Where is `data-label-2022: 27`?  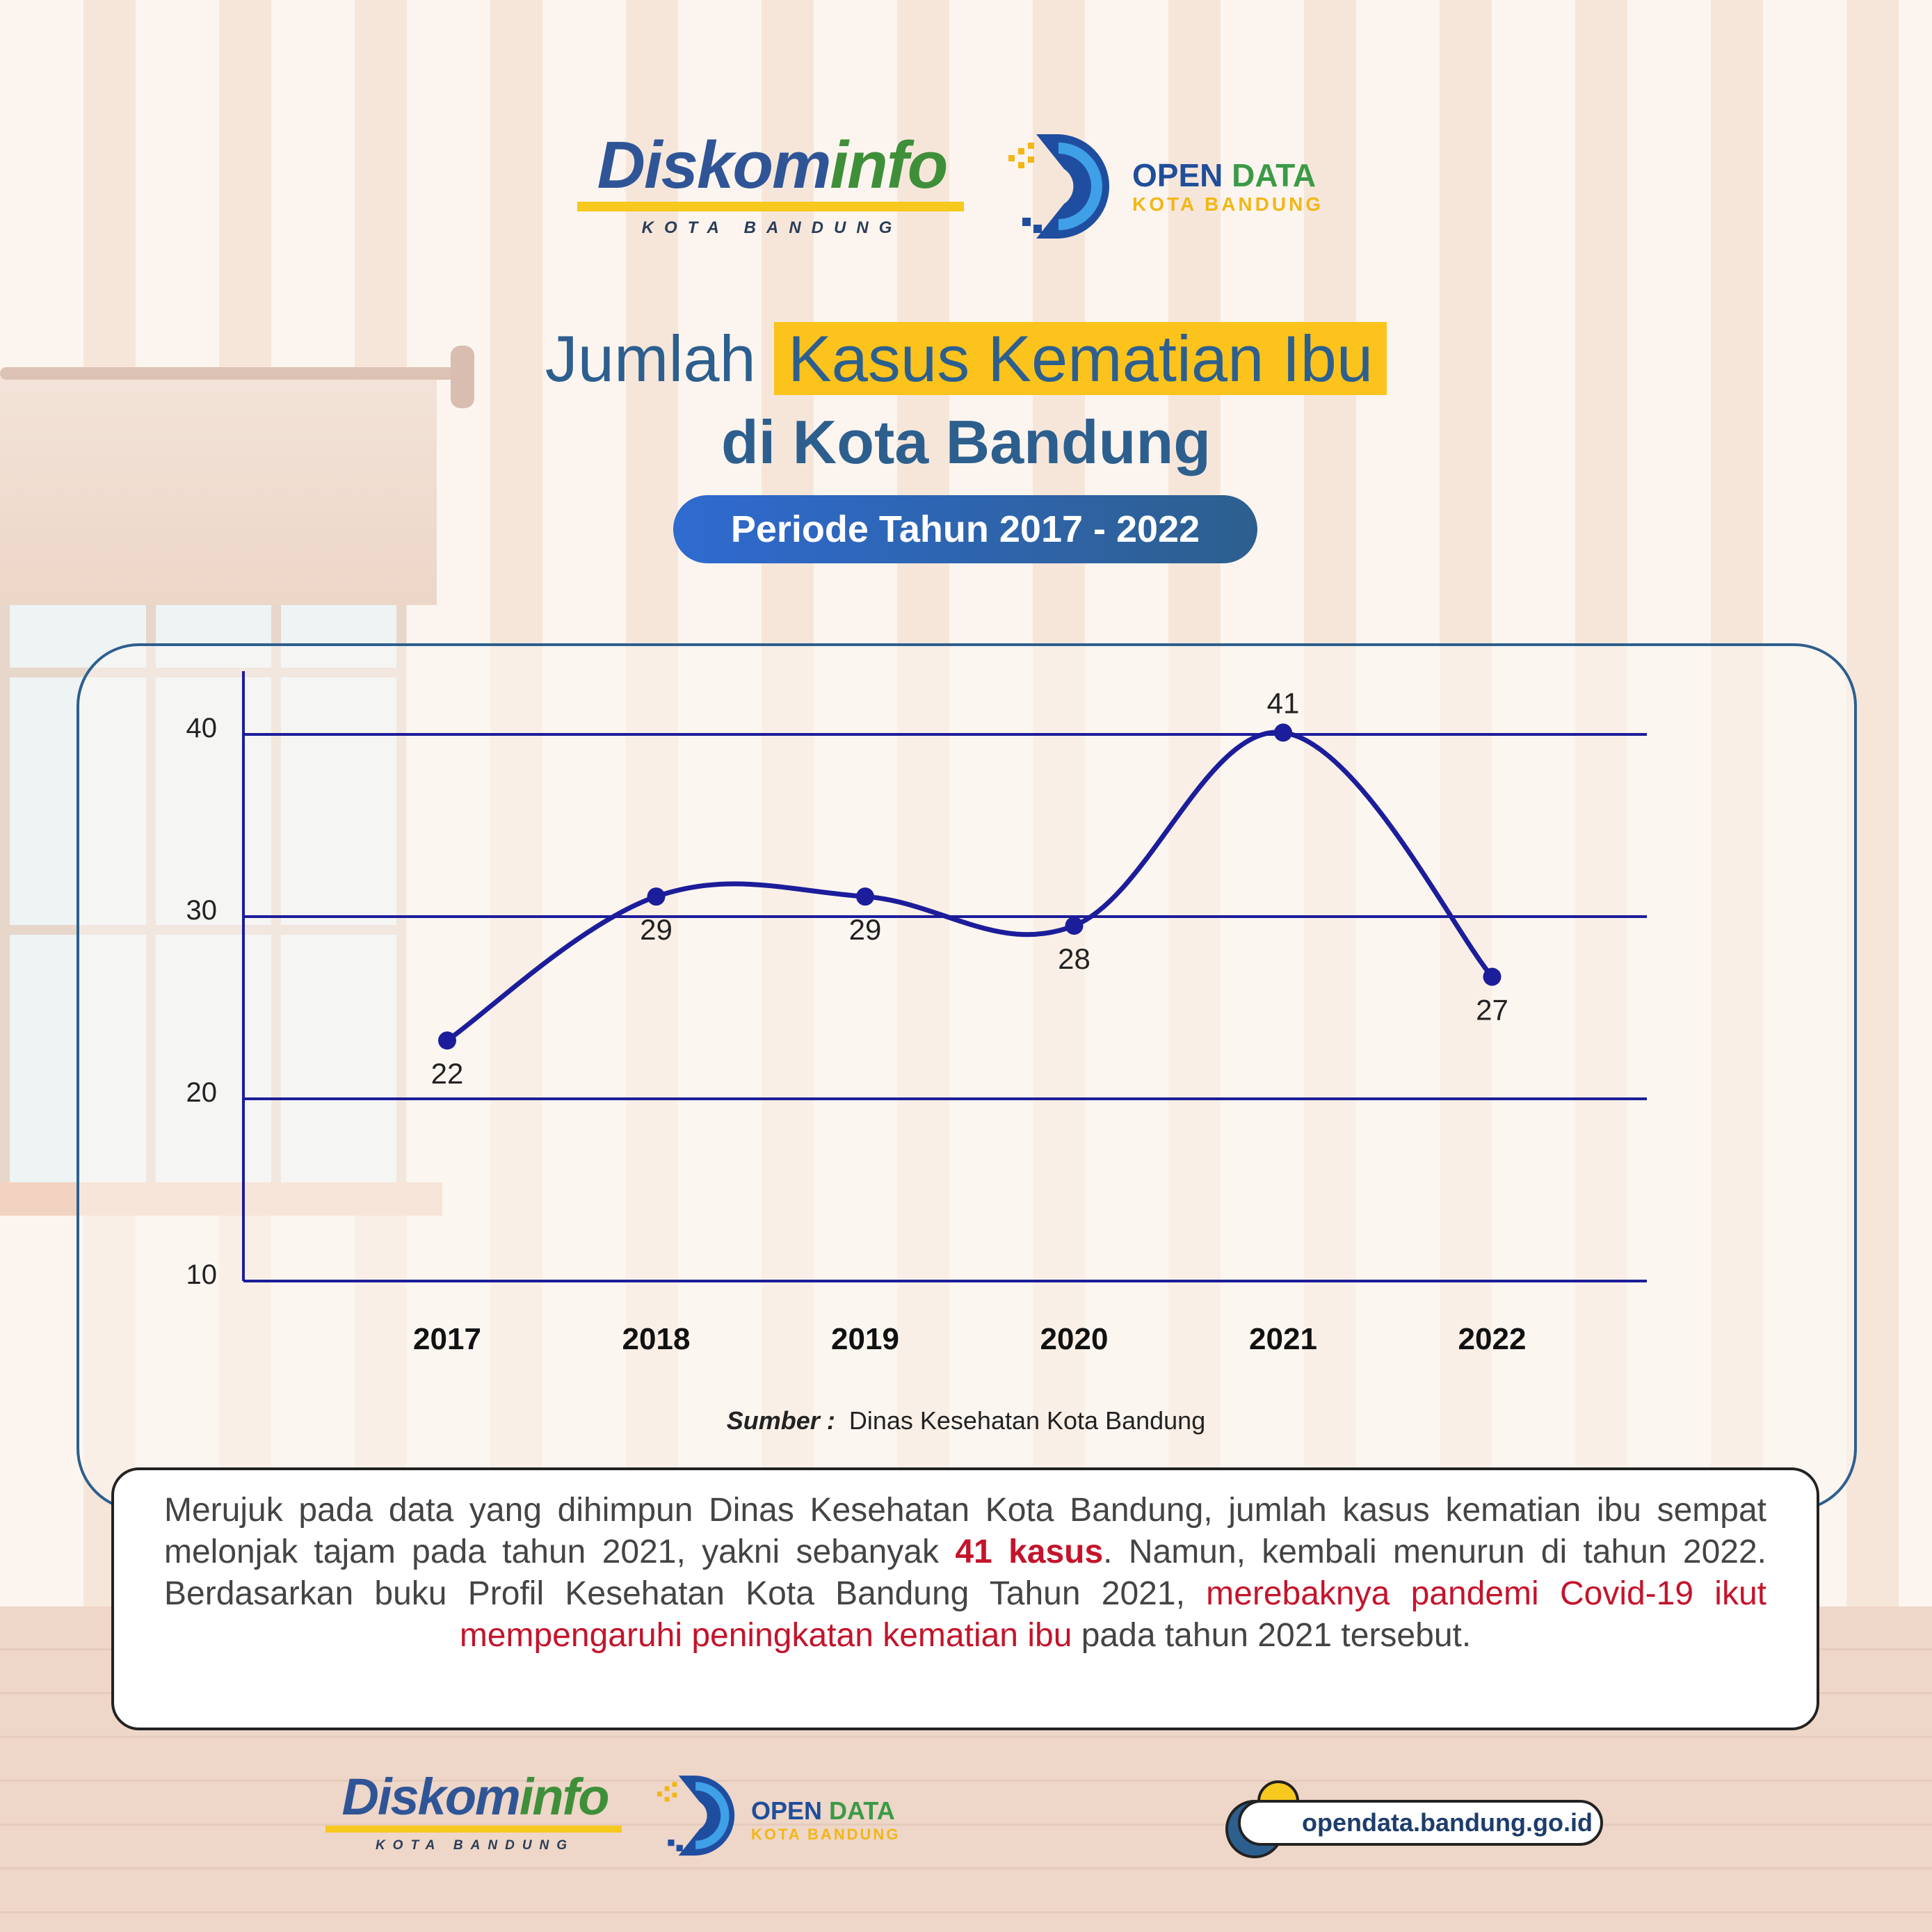 data-label-2022: 27 is located at coordinates (1492, 1009).